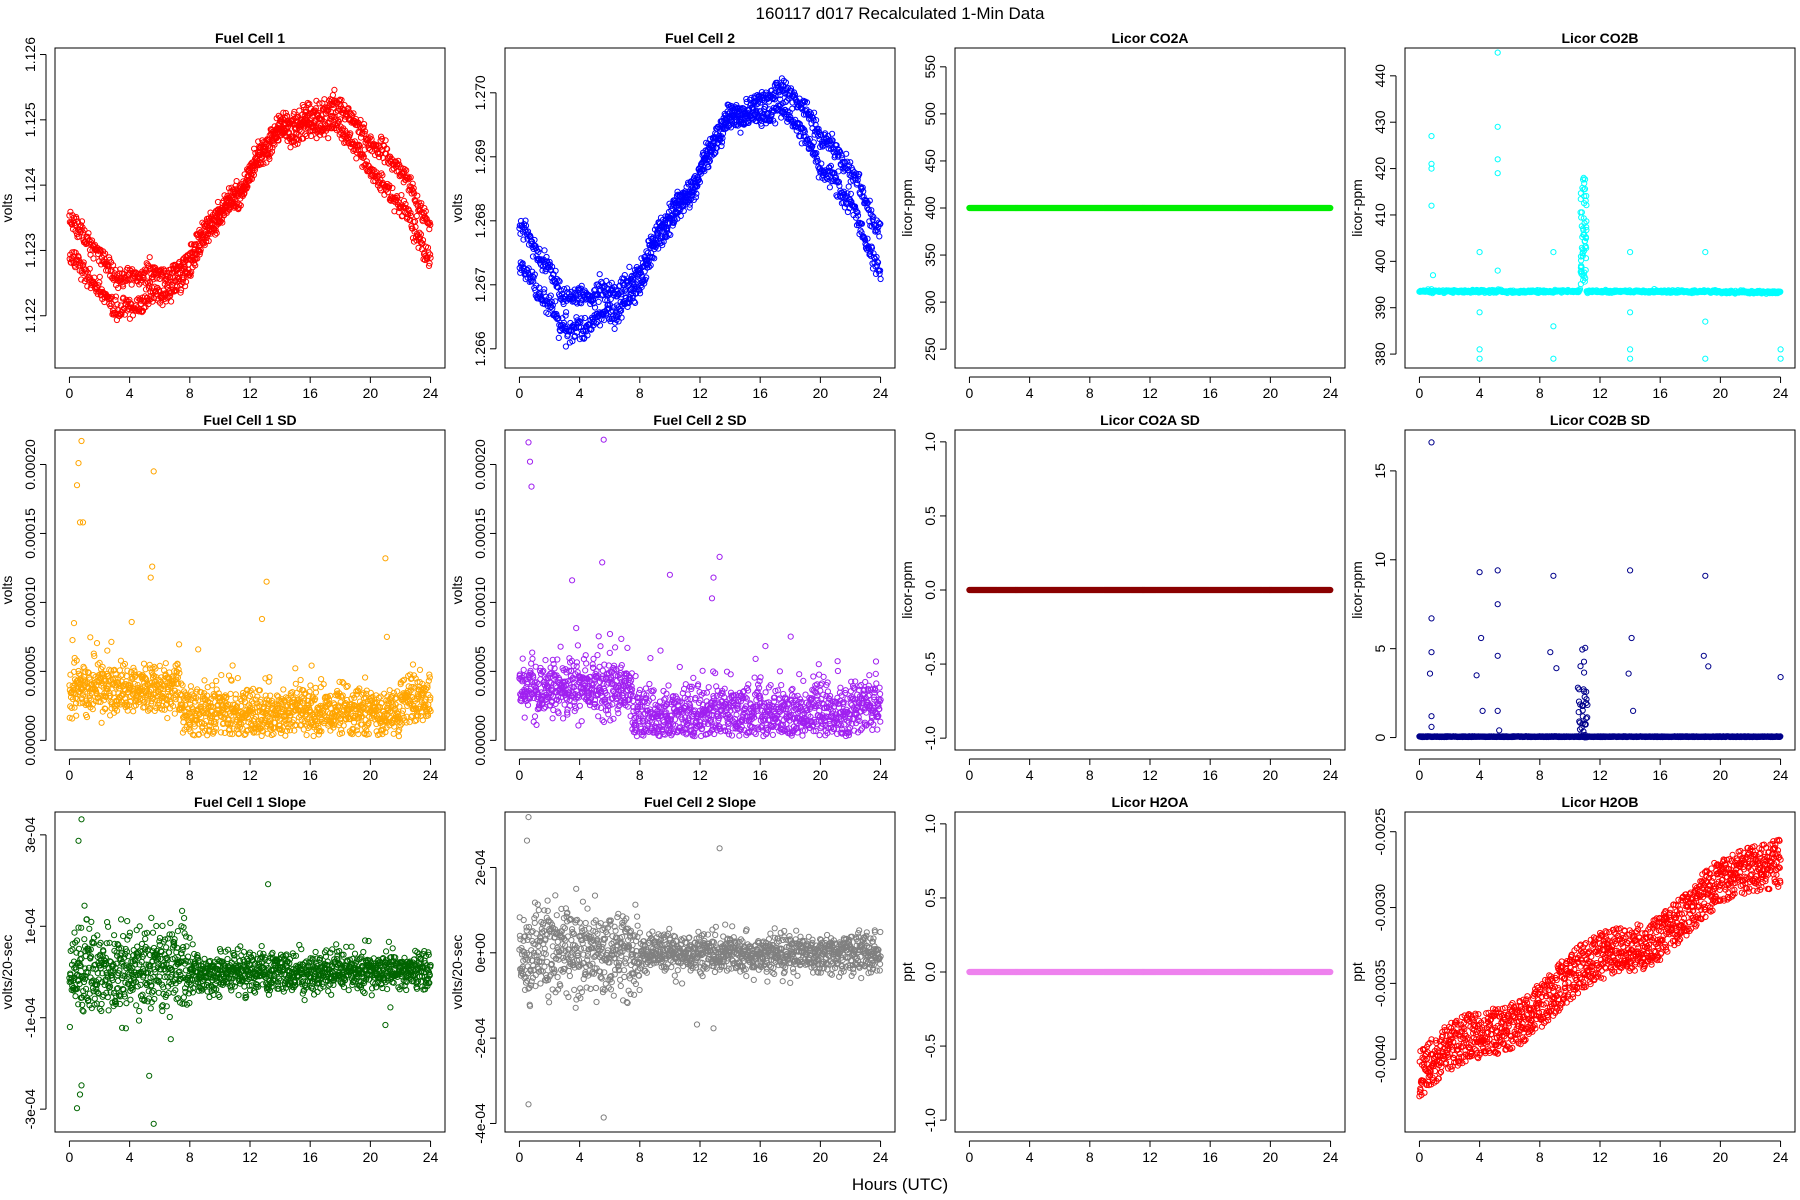 This screenshot has width=1800, height=1200. Describe the element at coordinates (930, 114) in the screenshot. I see `y-tick-label: 500` at that location.